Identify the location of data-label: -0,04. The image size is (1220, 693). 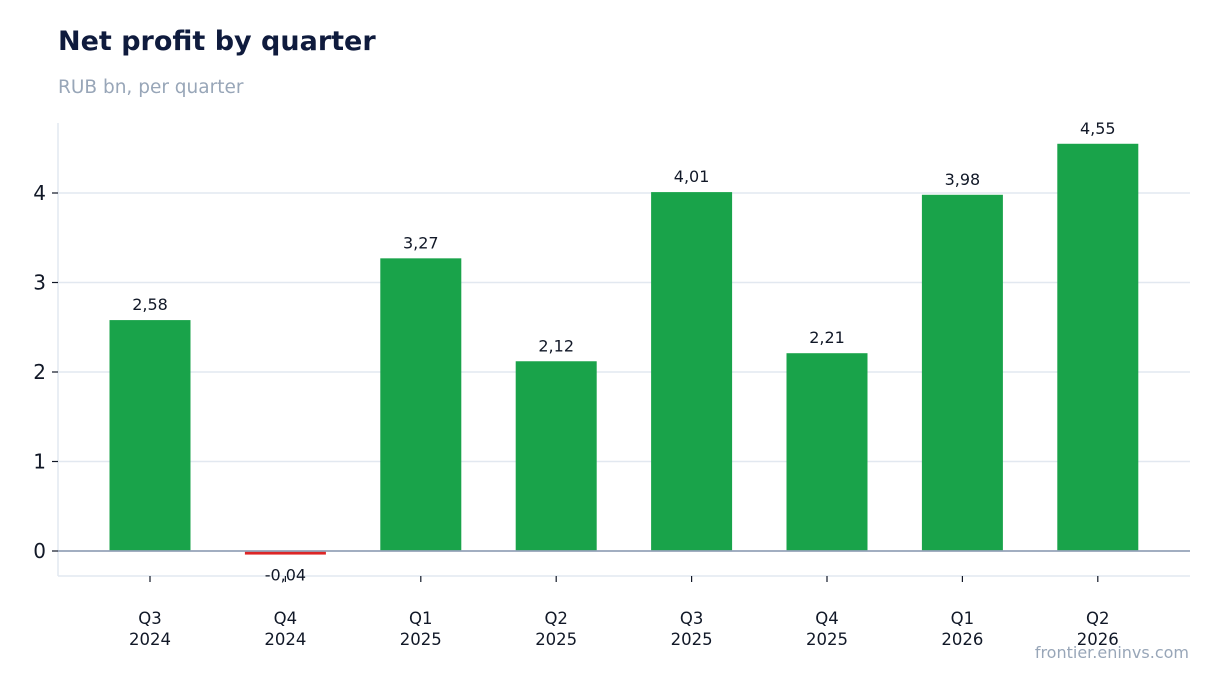
(285, 575).